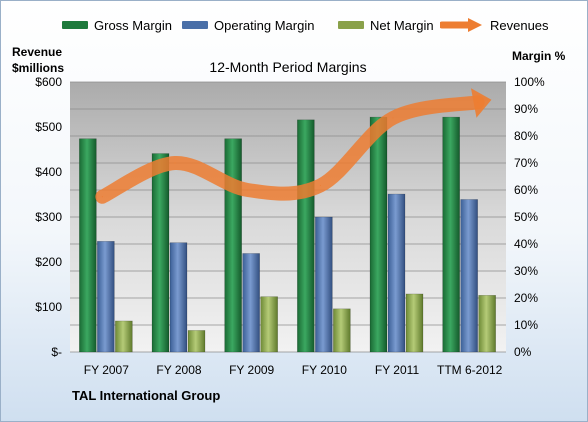 This screenshot has height=422, width=588. Describe the element at coordinates (37, 52) in the screenshot. I see `left-axis-title-line1: Revenue` at that location.